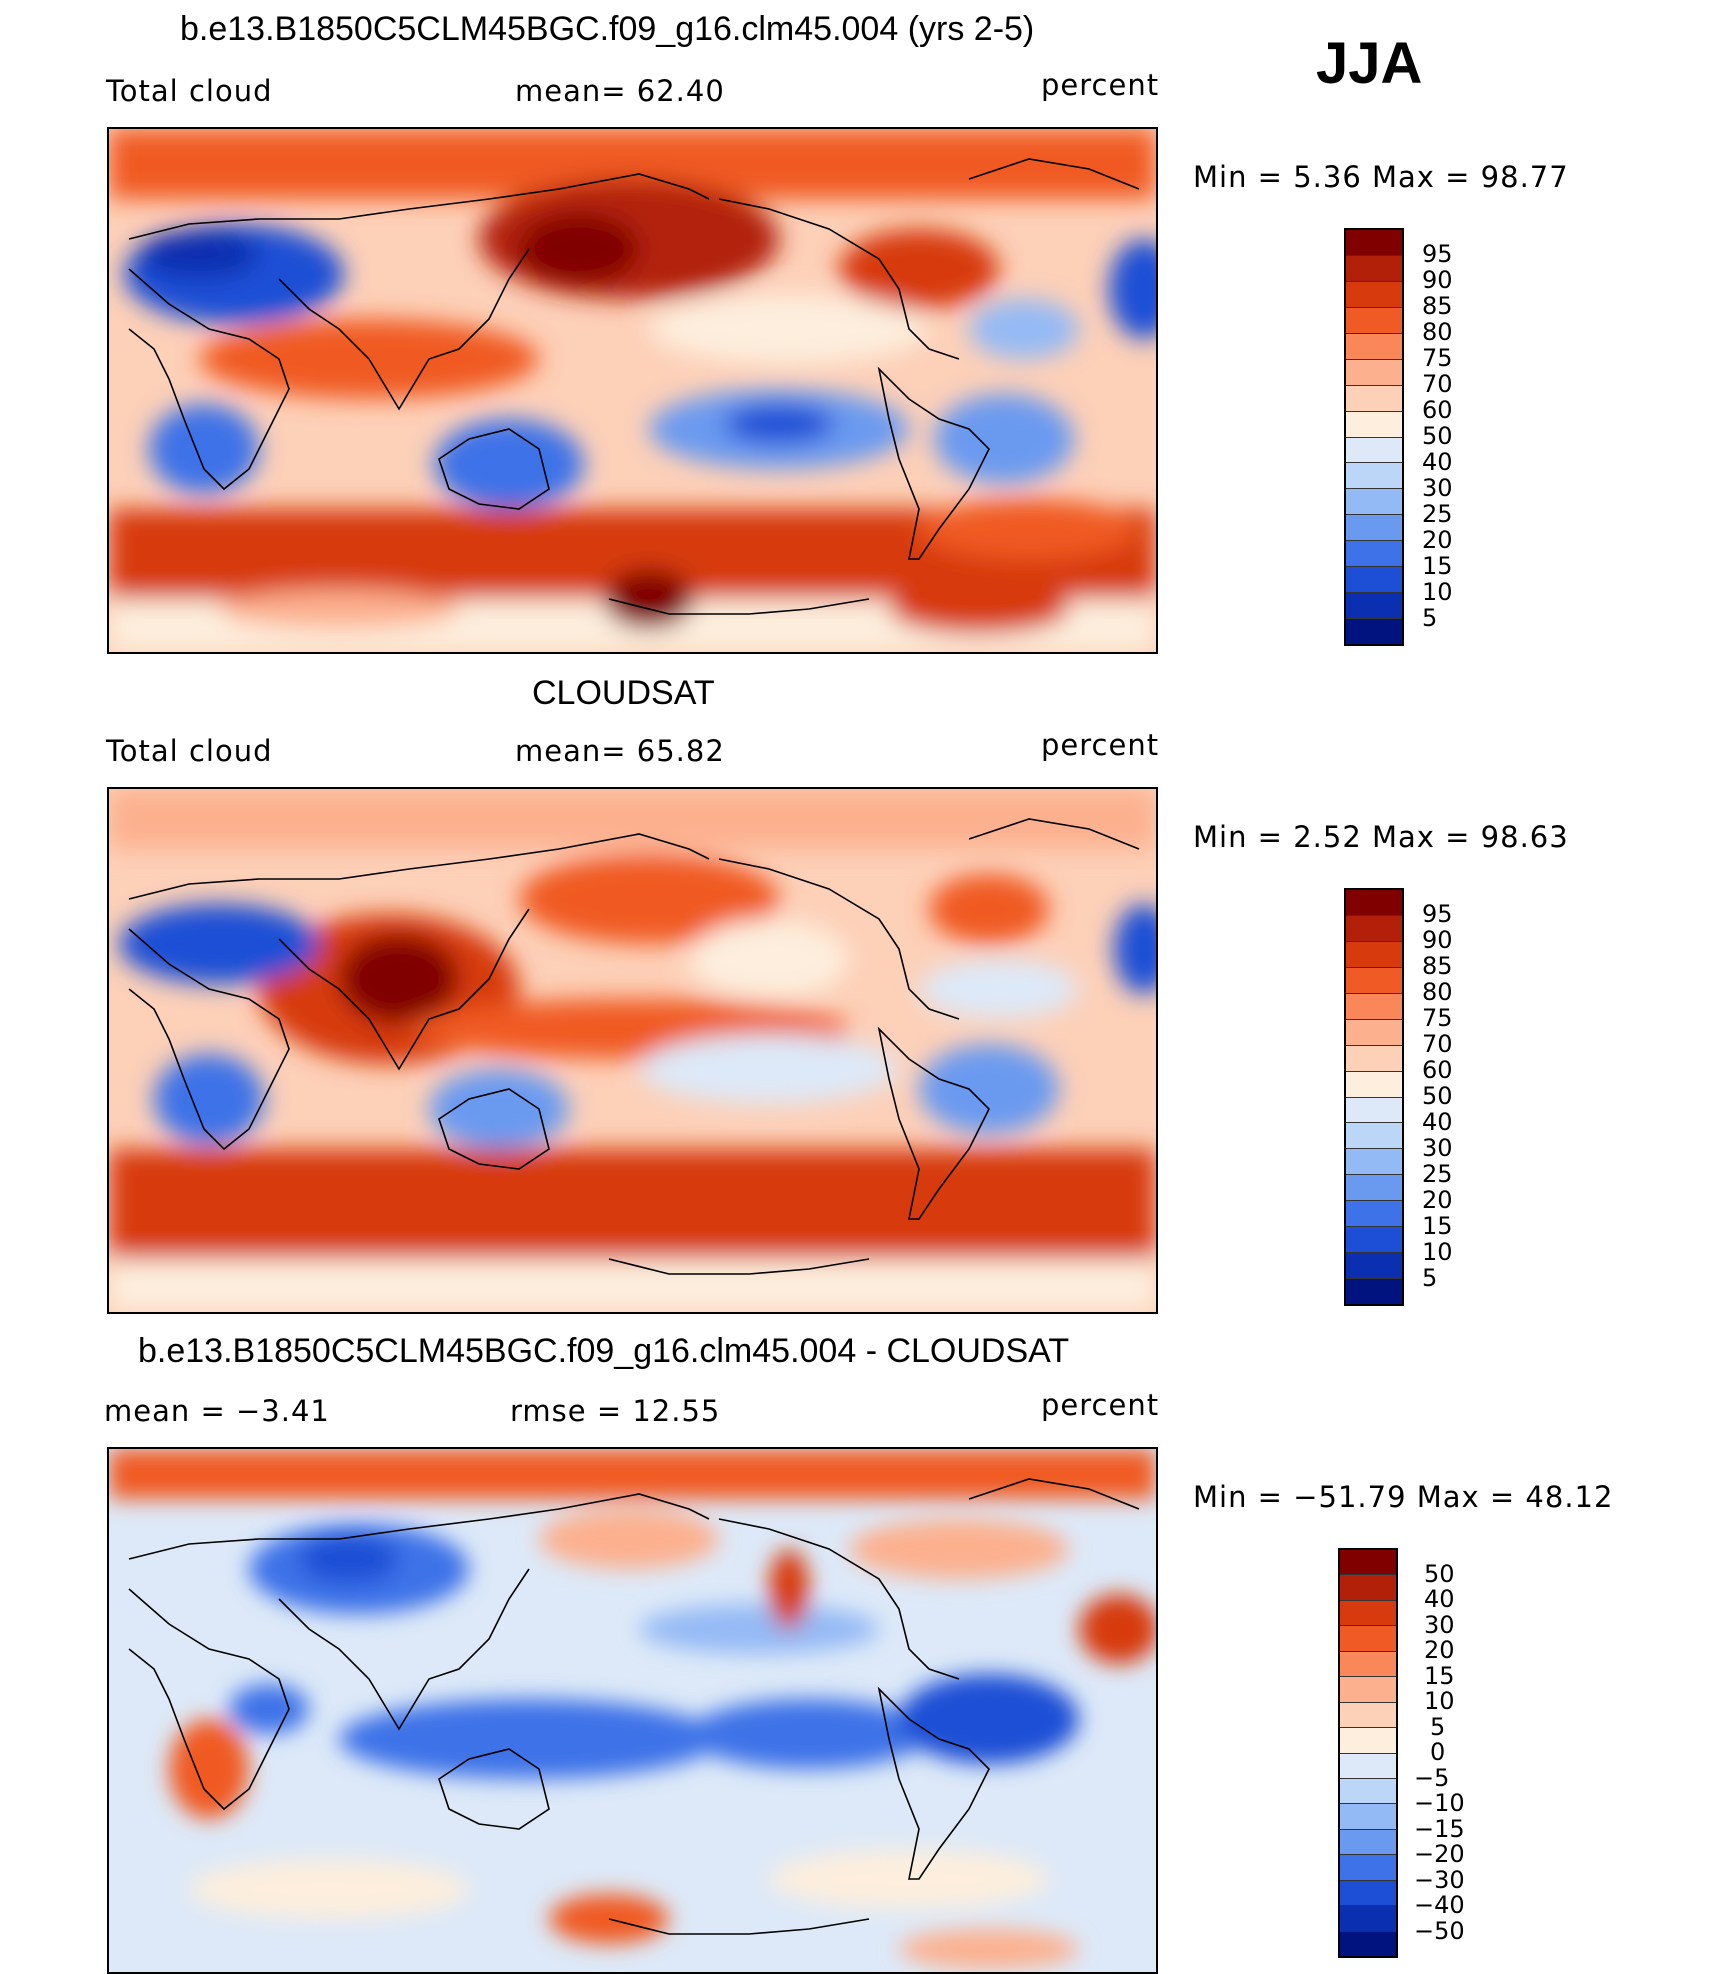 The width and height of the screenshot is (1710, 1974). What do you see at coordinates (1369, 63) in the screenshot?
I see `season-label: JJA` at bounding box center [1369, 63].